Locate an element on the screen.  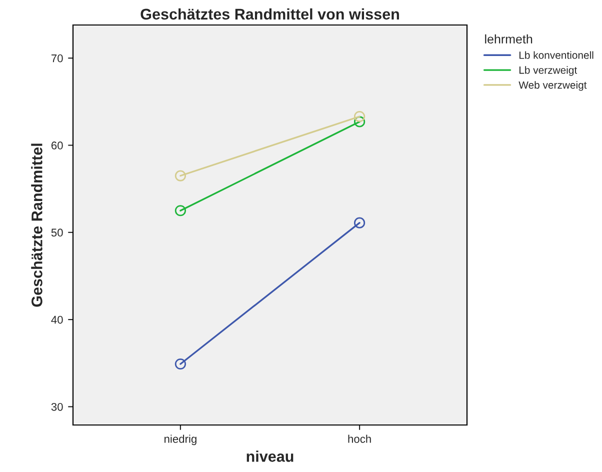
x-axis-title: niveau is located at coordinates (270, 456).